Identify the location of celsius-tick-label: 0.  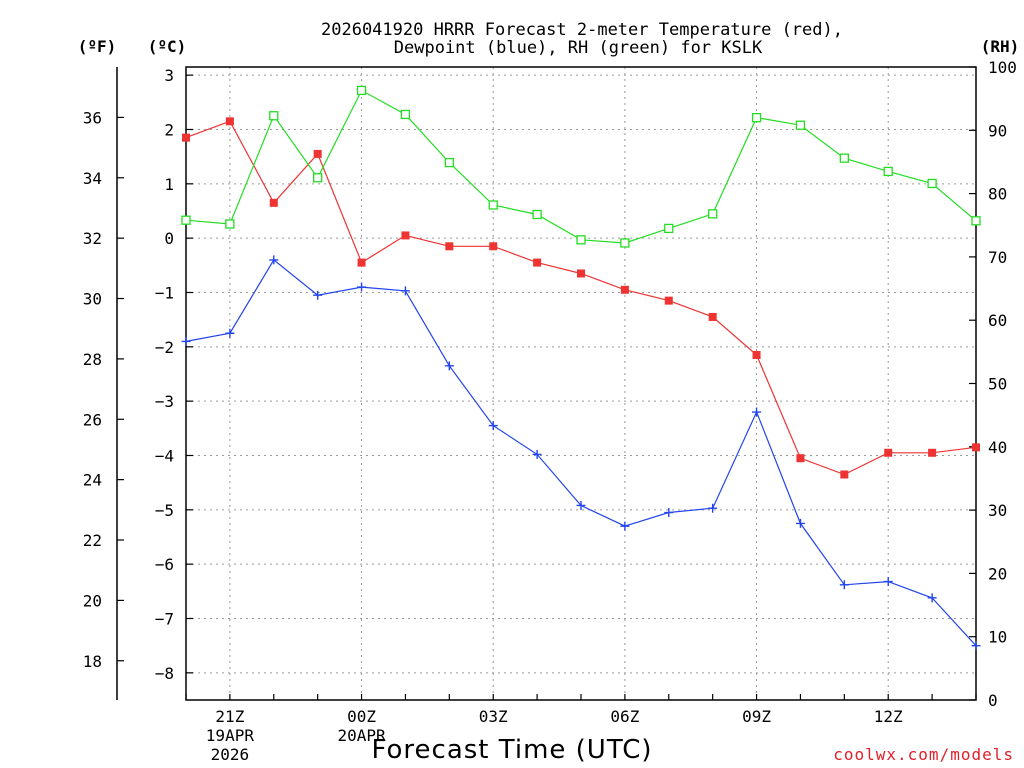
(169, 238).